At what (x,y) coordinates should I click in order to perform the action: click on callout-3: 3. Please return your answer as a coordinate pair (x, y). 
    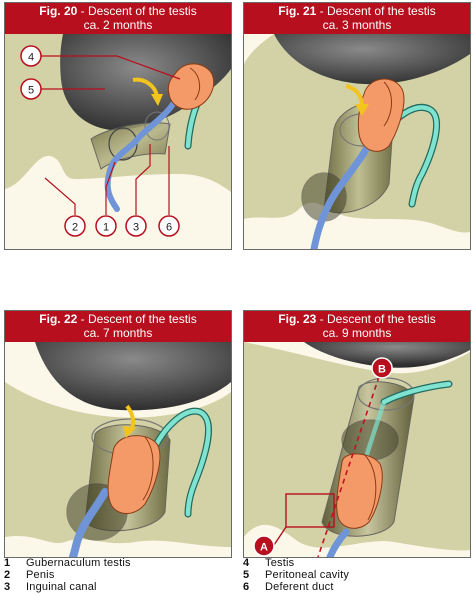
    Looking at the image, I should click on (136, 226).